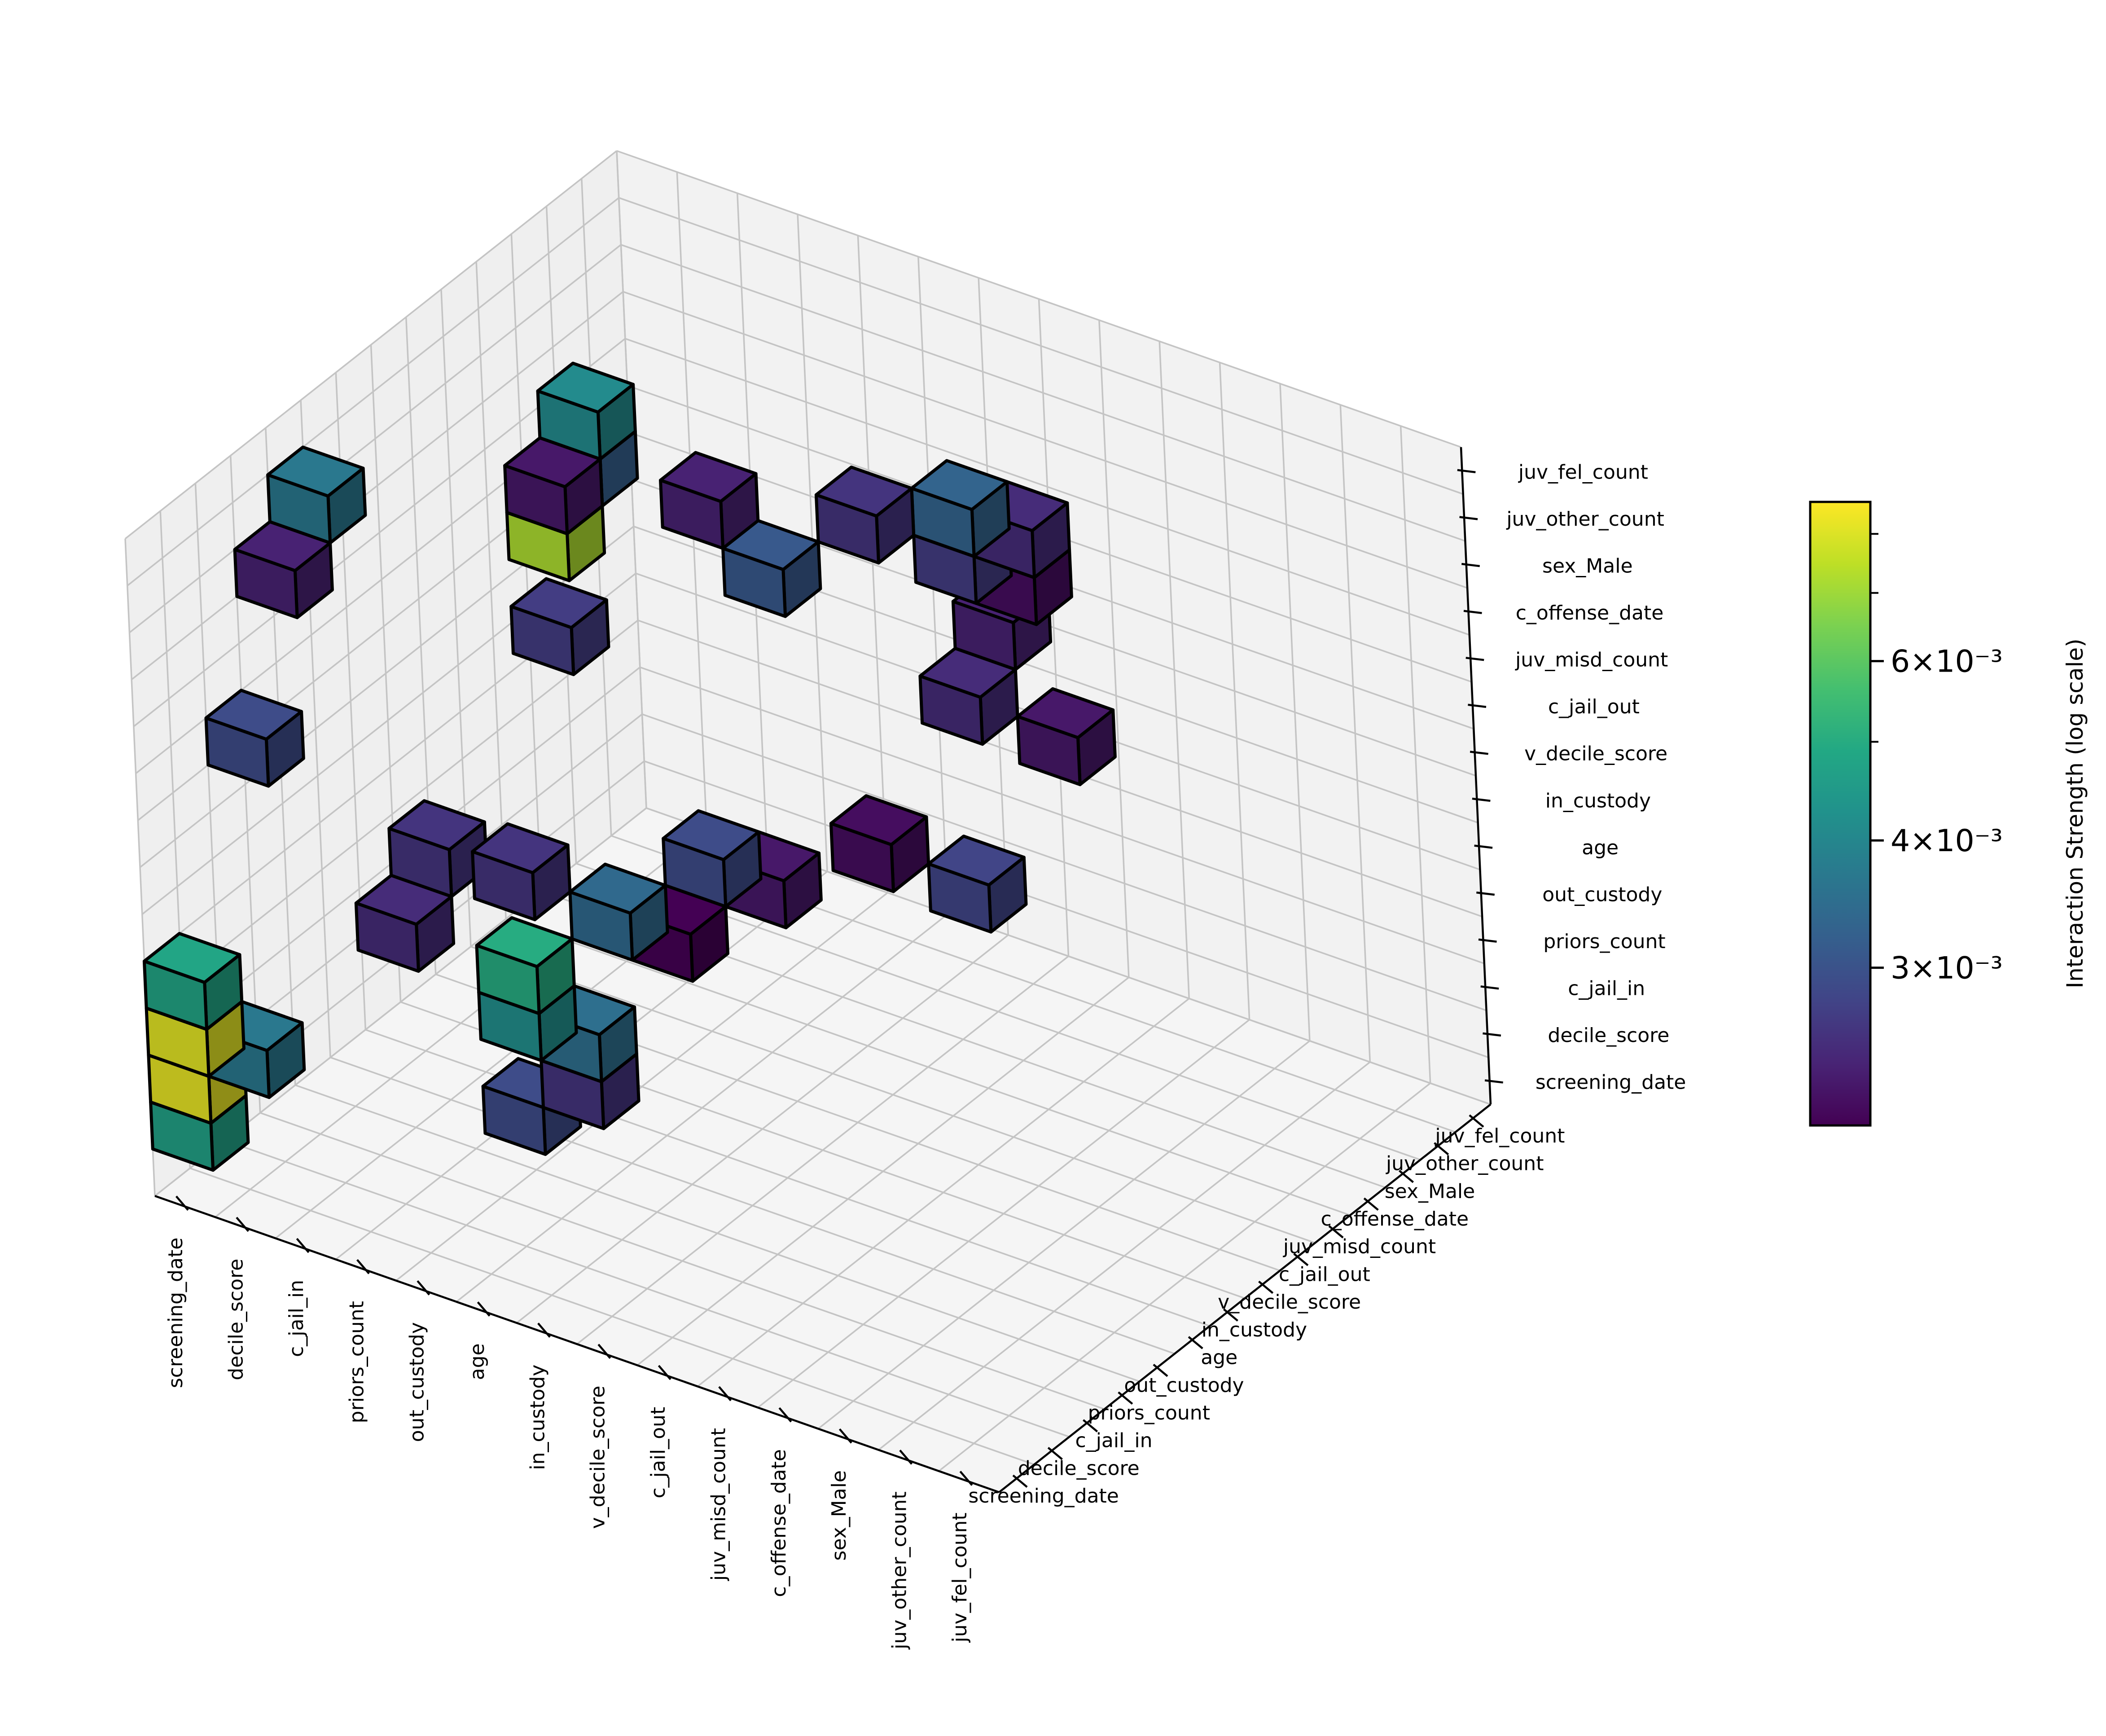  Describe the element at coordinates (1608, 1035) in the screenshot. I see `z-tick-label: decile_score` at that location.